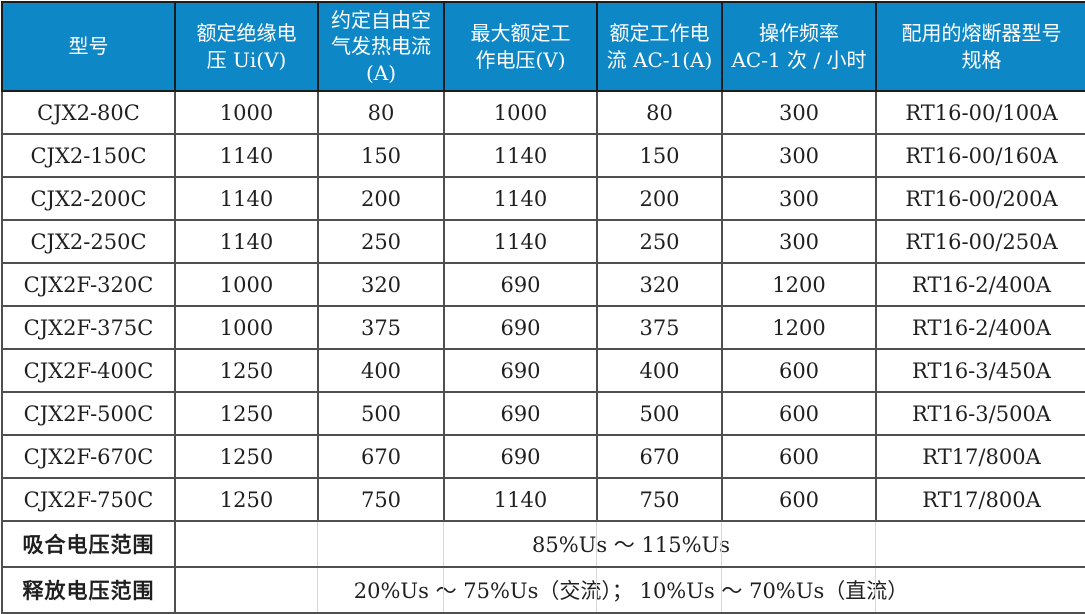 The height and width of the screenshot is (614, 1085). Describe the element at coordinates (799, 46) in the screenshot. I see `column-header-operation-frequency: 操作频率 AC-1 次 / 小时` at that location.